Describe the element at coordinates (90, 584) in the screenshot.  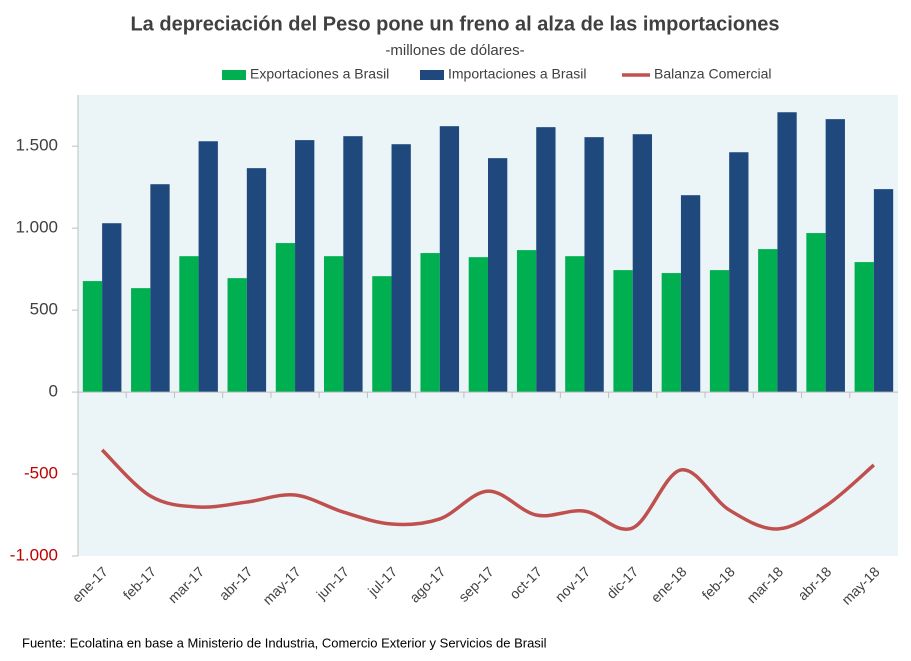
I see `x-tick-label: ene-17` at that location.